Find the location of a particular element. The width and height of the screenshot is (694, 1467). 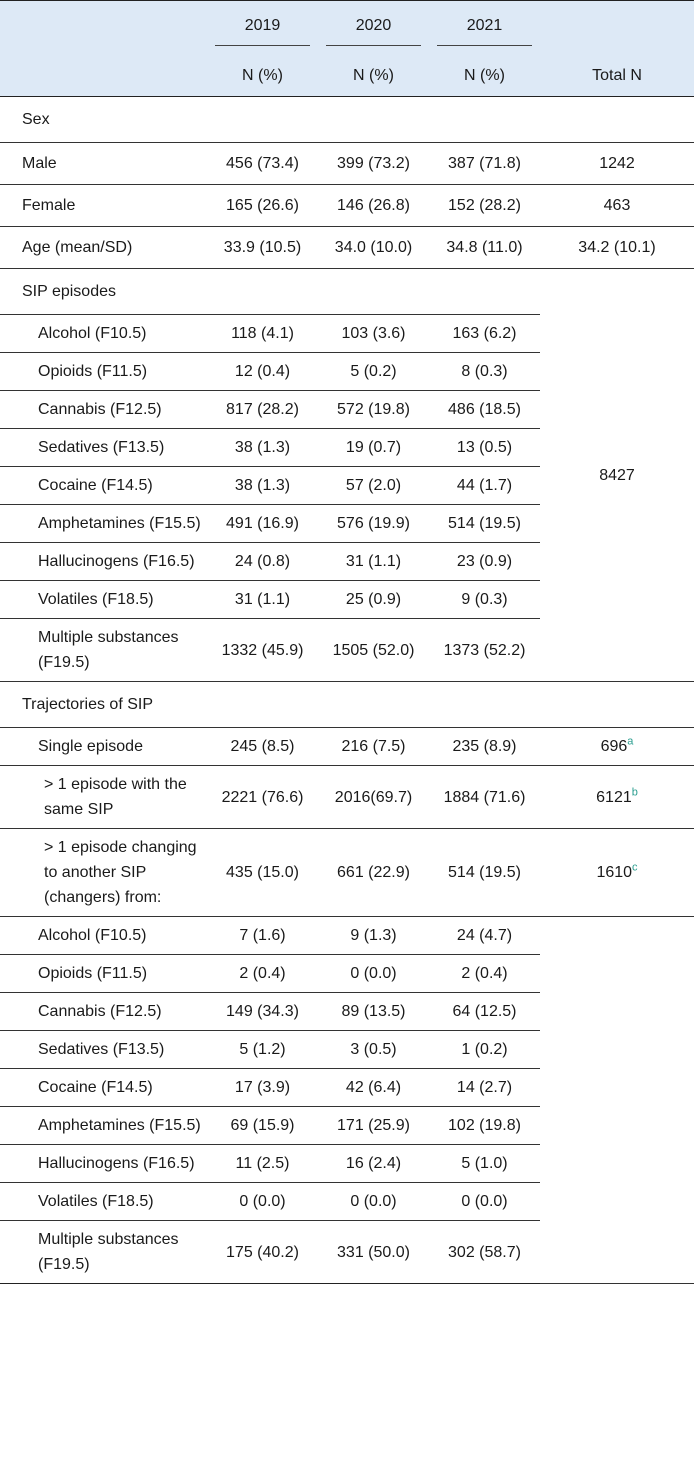

cell-total-empty is located at coordinates (617, 1100).